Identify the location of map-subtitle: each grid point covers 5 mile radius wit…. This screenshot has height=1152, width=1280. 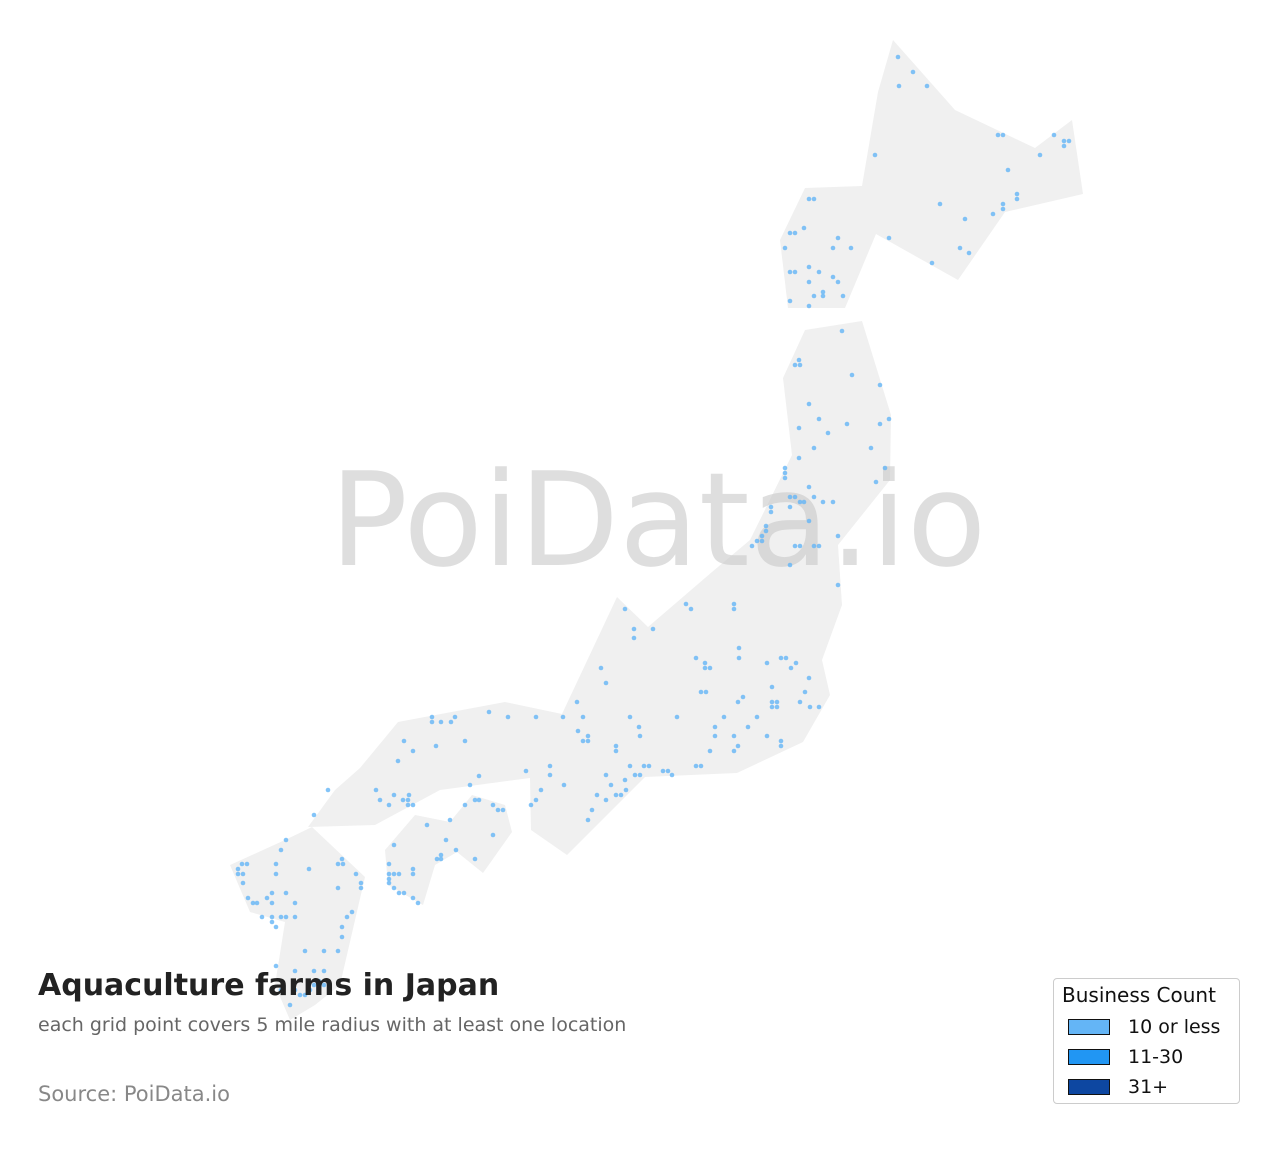
(332, 1025).